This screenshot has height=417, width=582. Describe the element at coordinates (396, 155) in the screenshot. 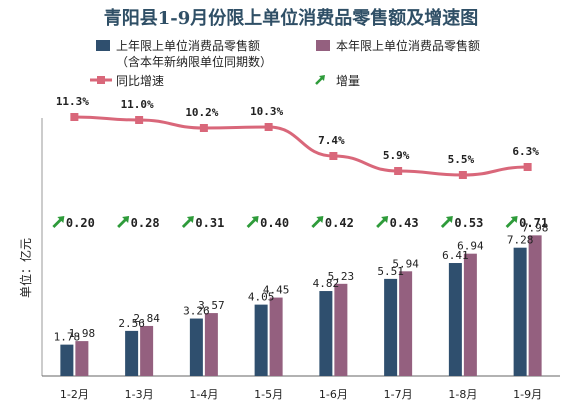

I see `growth-rate-label: 5.9%` at that location.